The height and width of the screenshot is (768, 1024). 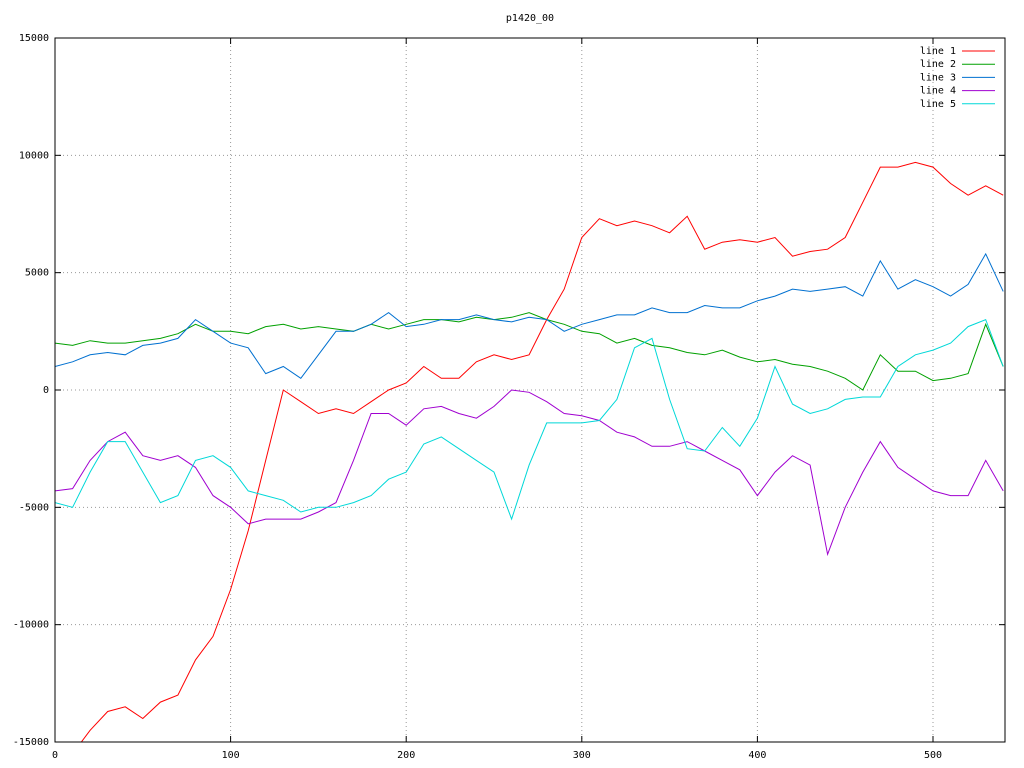 I want to click on legend-label: line 3, so click(x=938, y=77).